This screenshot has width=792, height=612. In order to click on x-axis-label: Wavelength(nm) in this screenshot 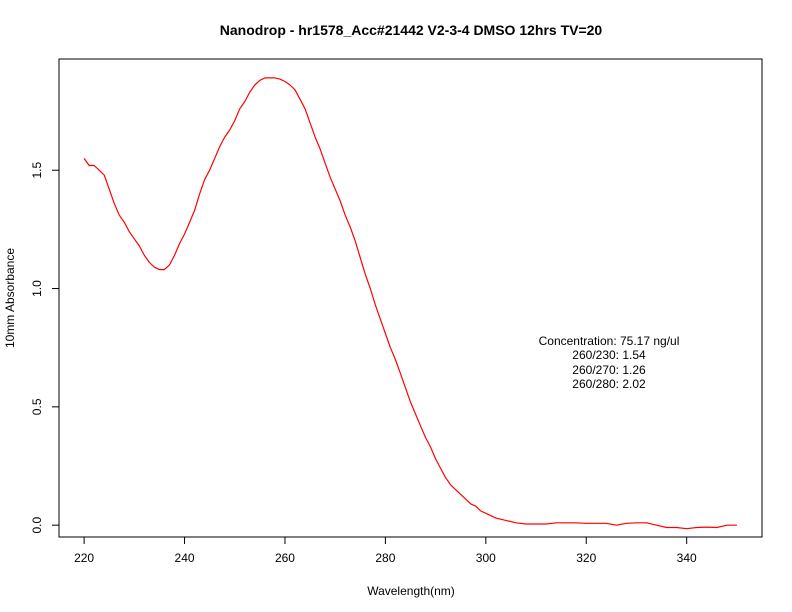, I will do `click(411, 591)`.